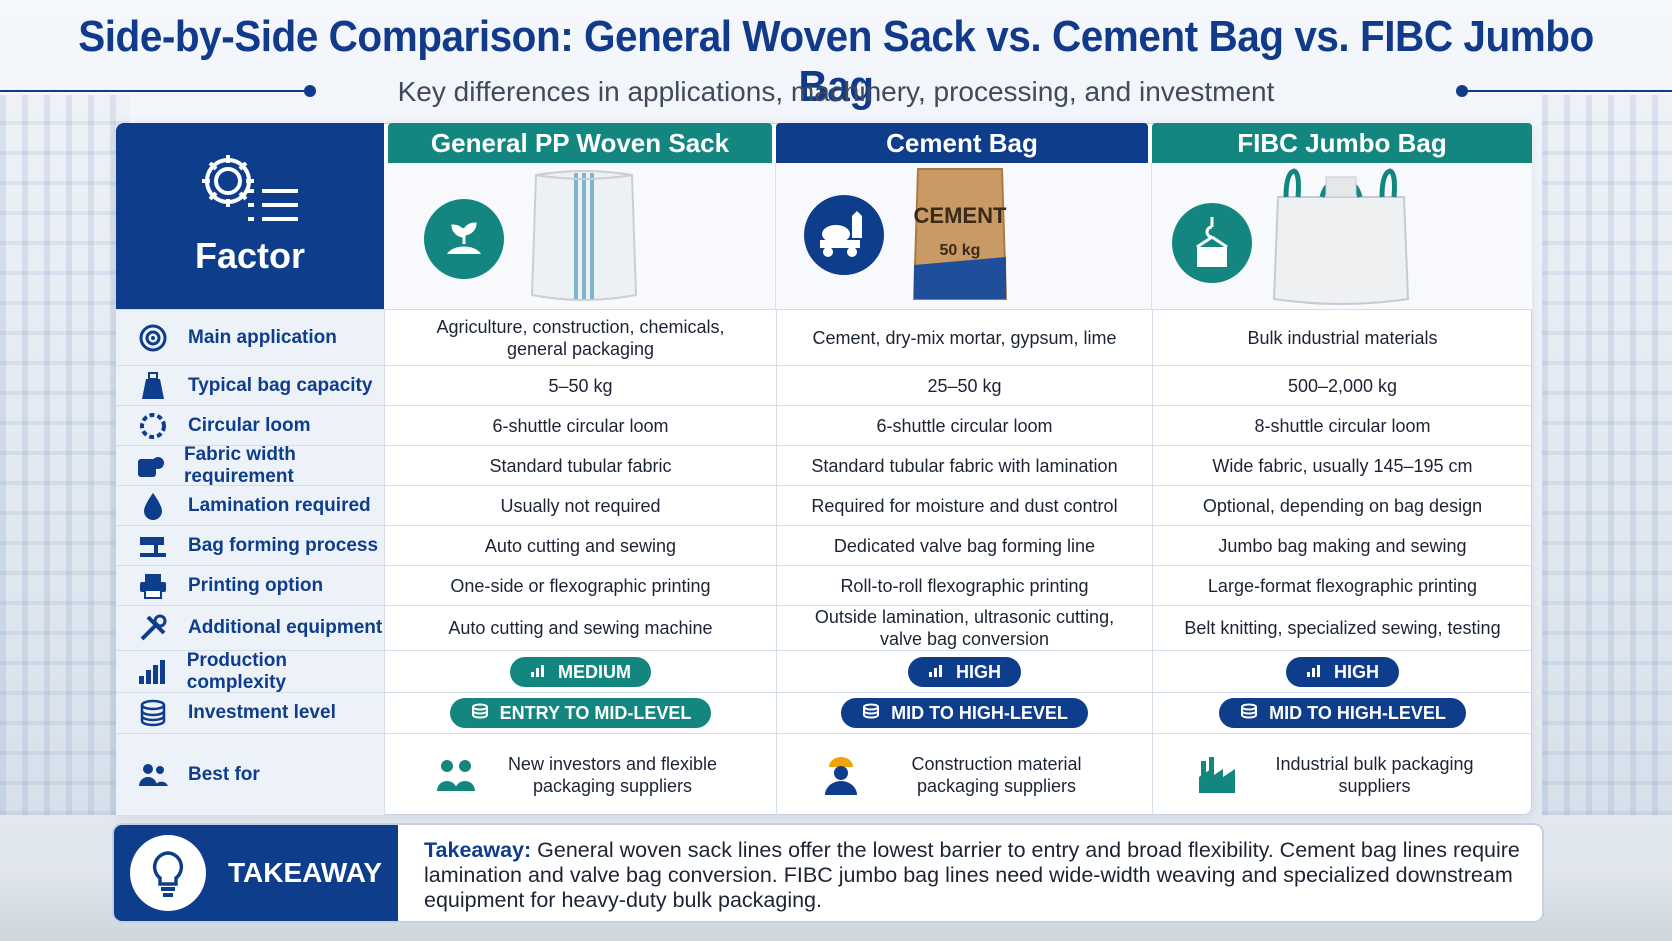 The width and height of the screenshot is (1672, 941). I want to click on cell-text: Large-format flexographic printing, so click(1342, 585).